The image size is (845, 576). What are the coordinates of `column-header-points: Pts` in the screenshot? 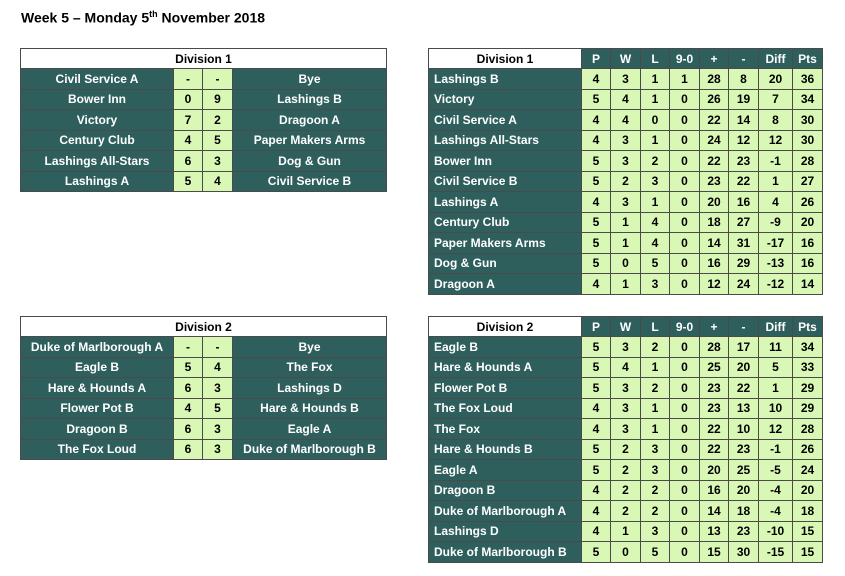 It's located at (807, 326).